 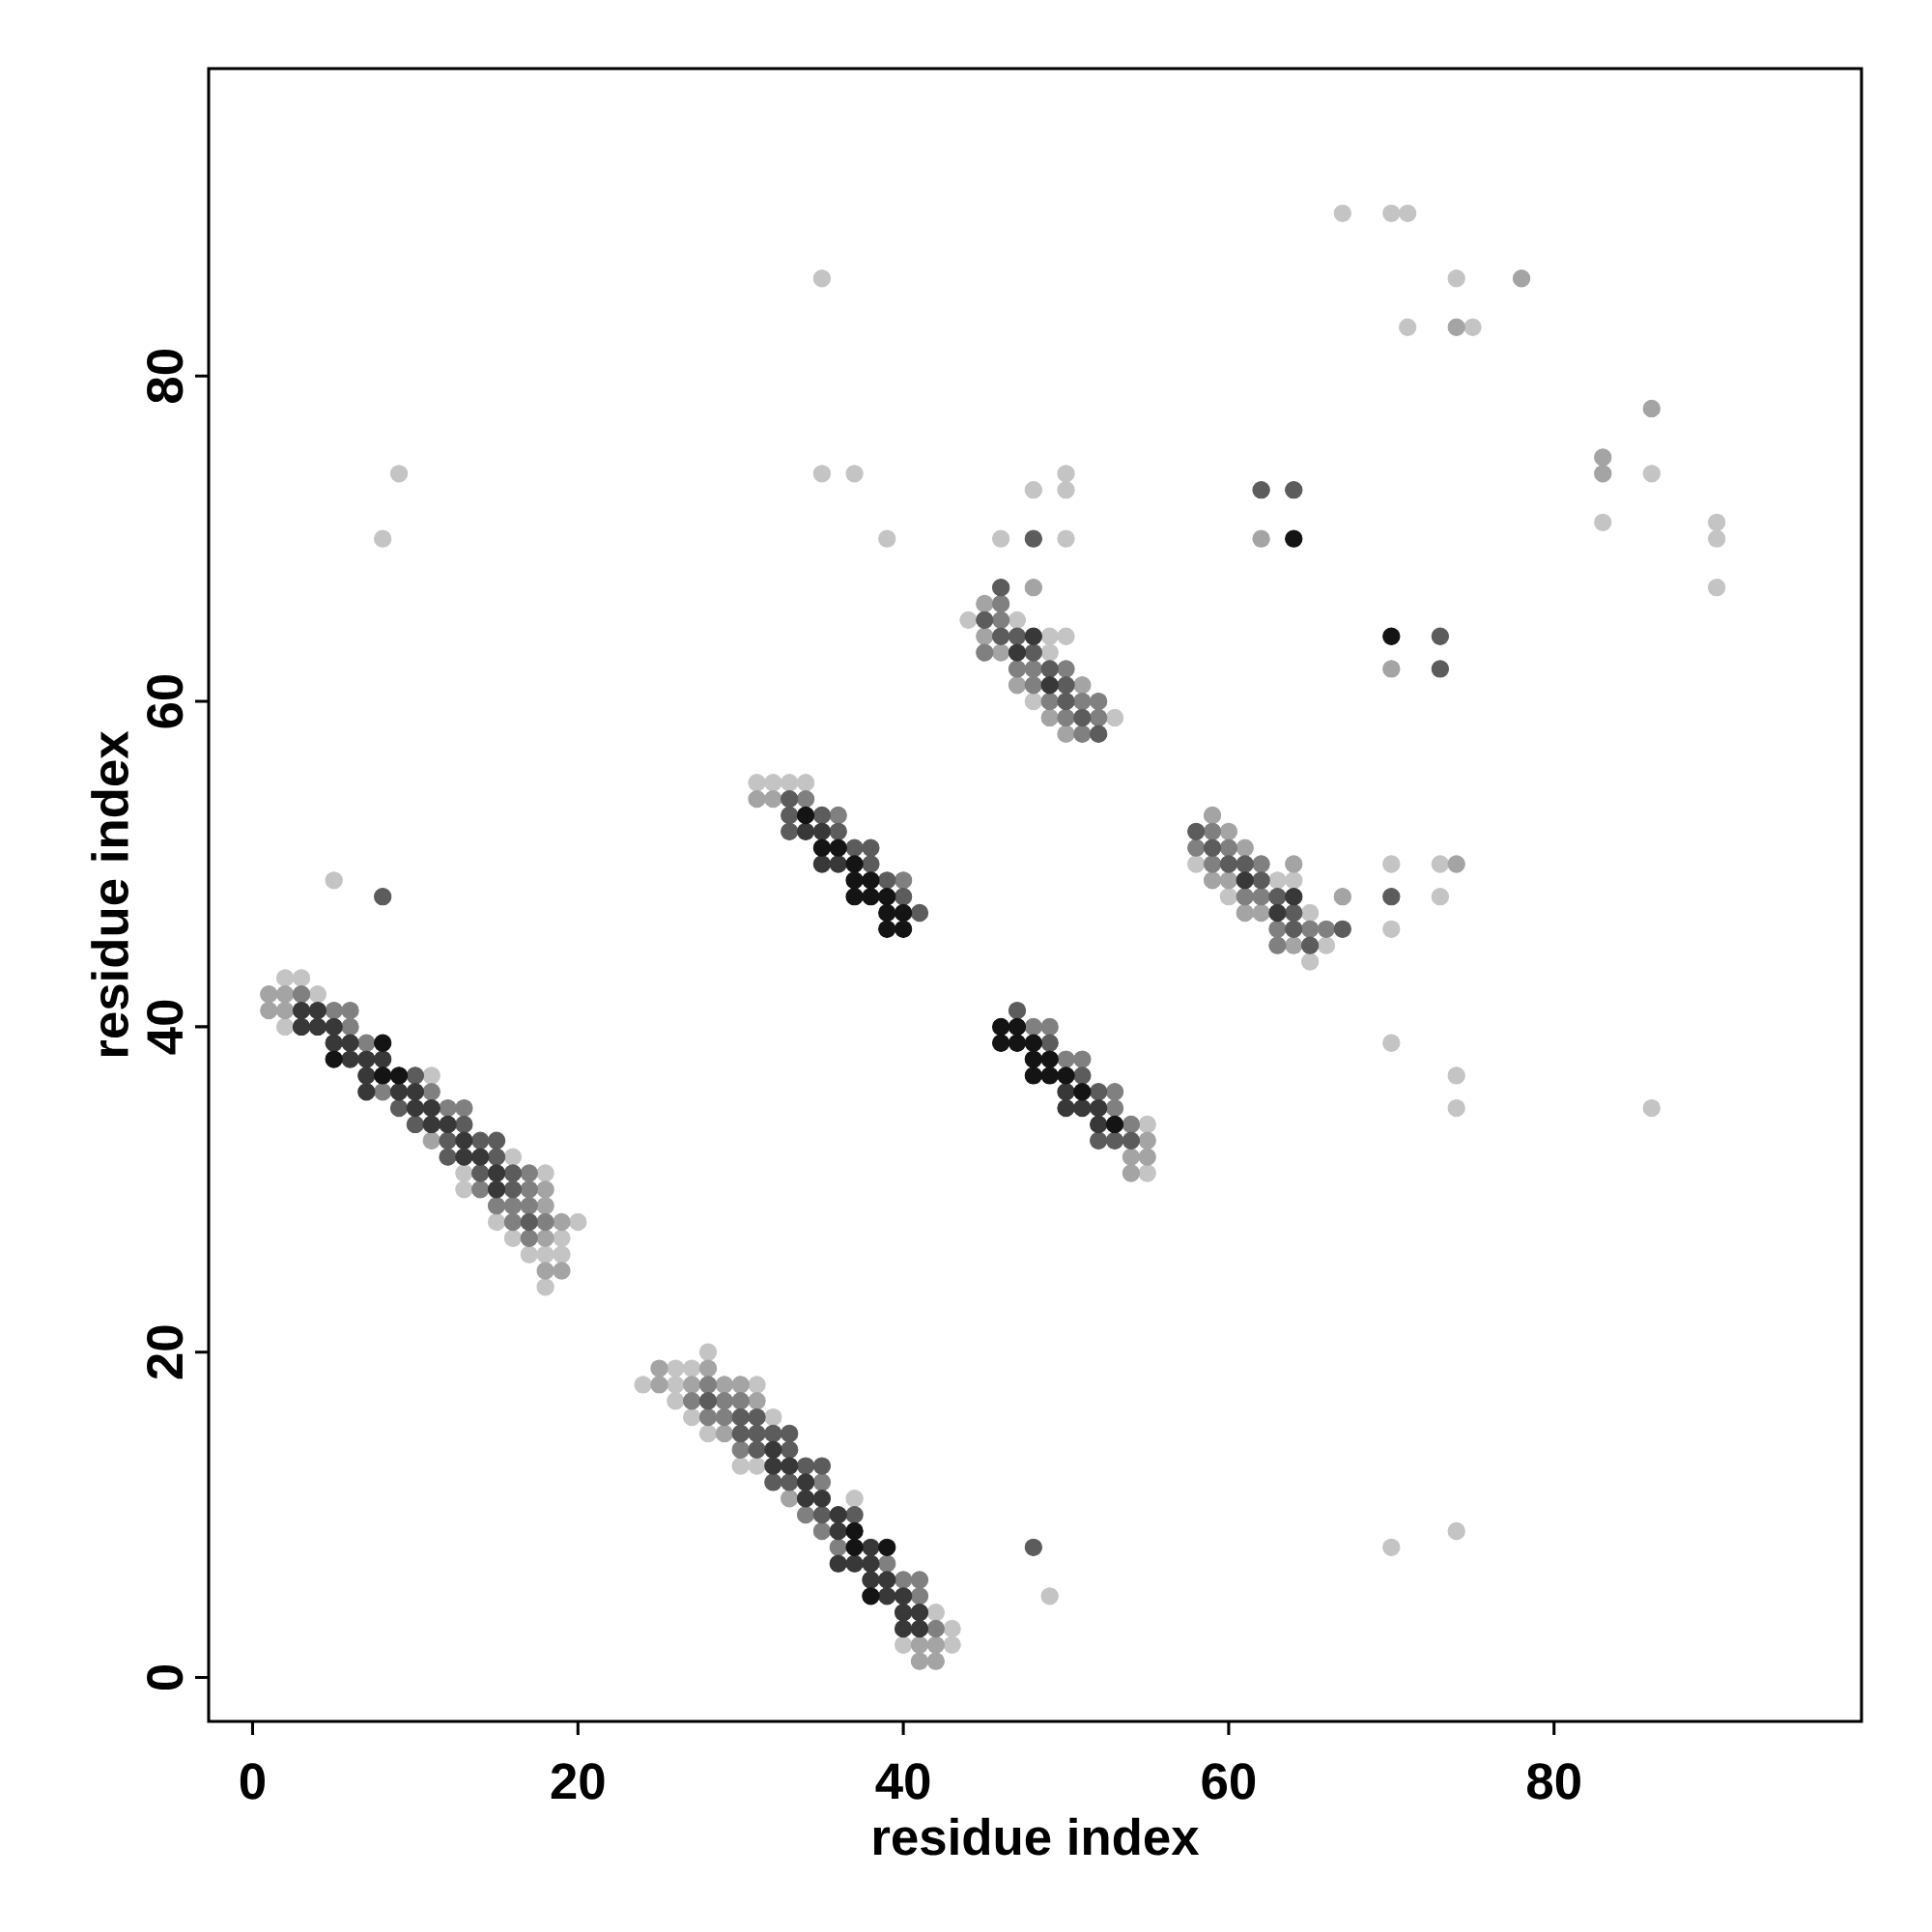 I want to click on x-tick-label: 0, so click(x=252, y=1781).